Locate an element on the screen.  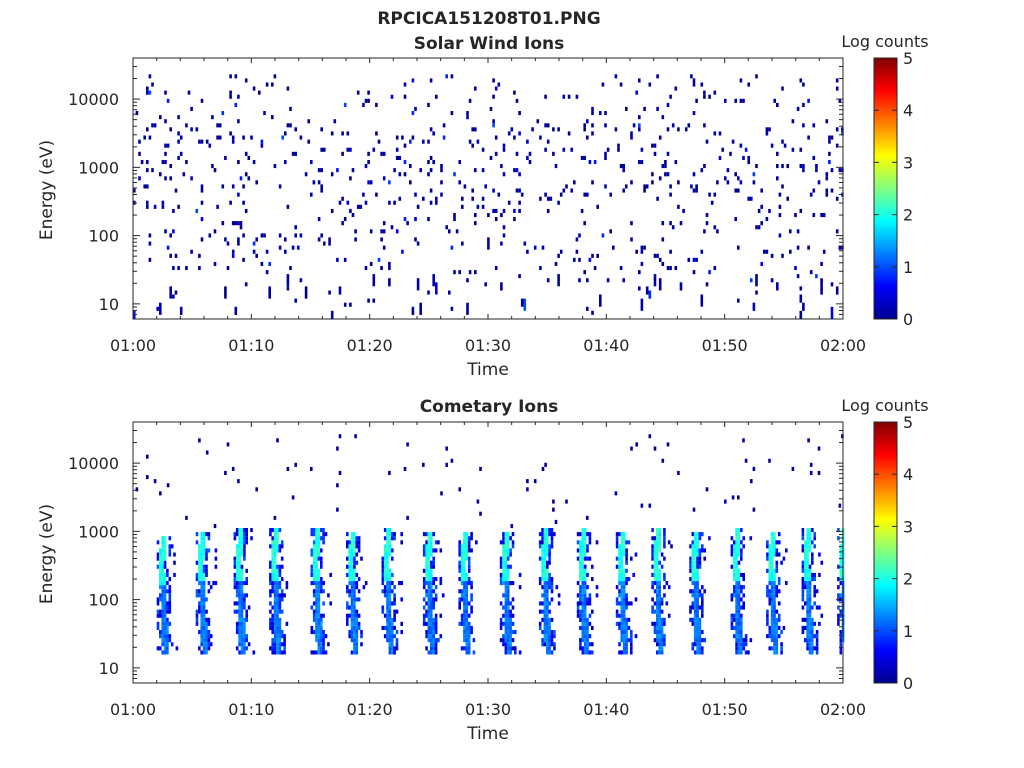
colorbar-label: Log counts is located at coordinates (884, 41).